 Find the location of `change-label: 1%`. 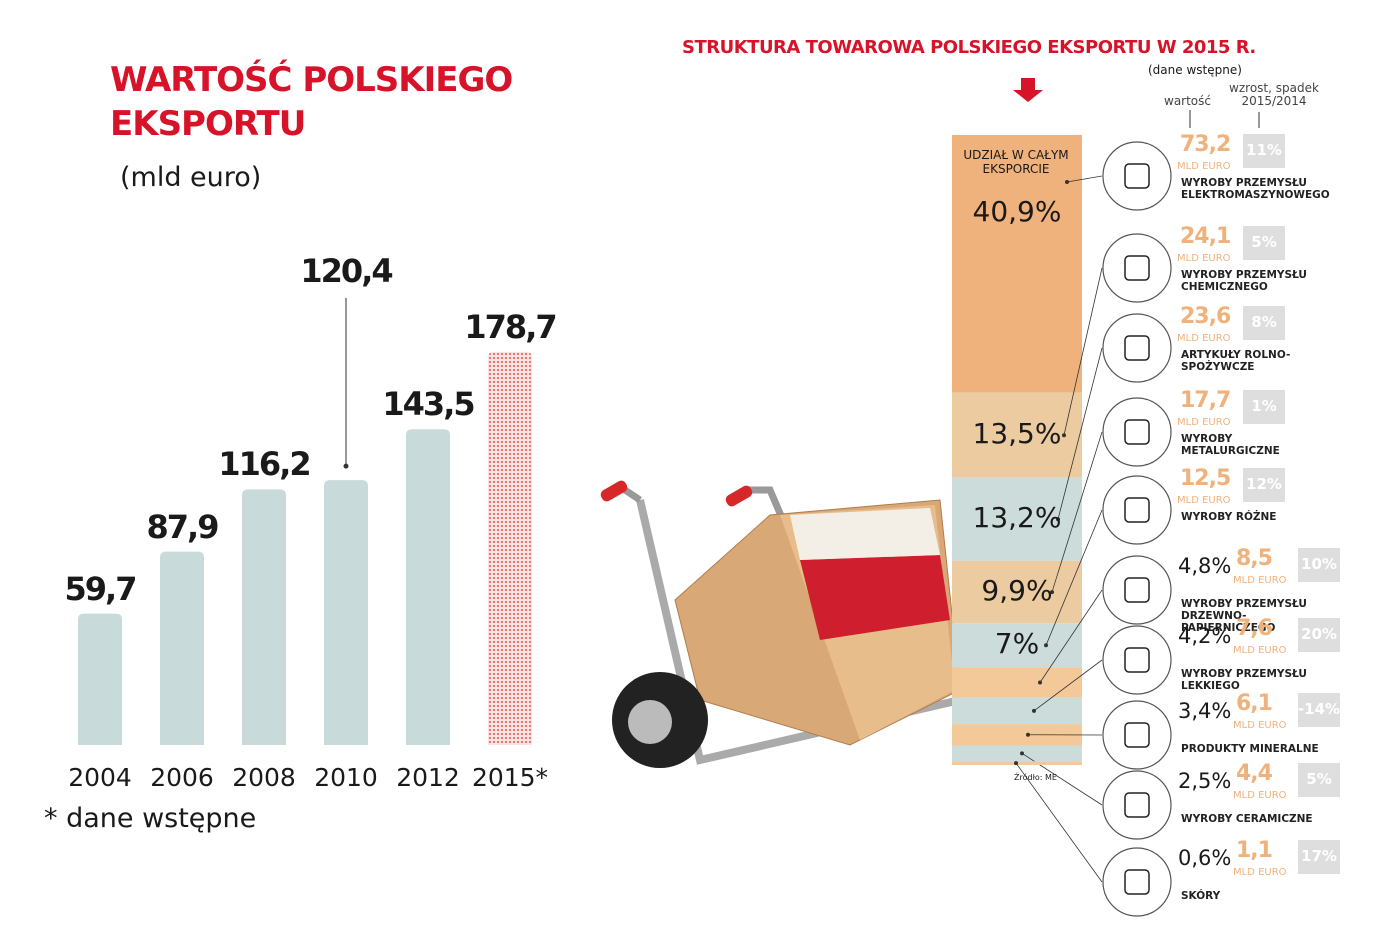

change-label: 1% is located at coordinates (1264, 406).